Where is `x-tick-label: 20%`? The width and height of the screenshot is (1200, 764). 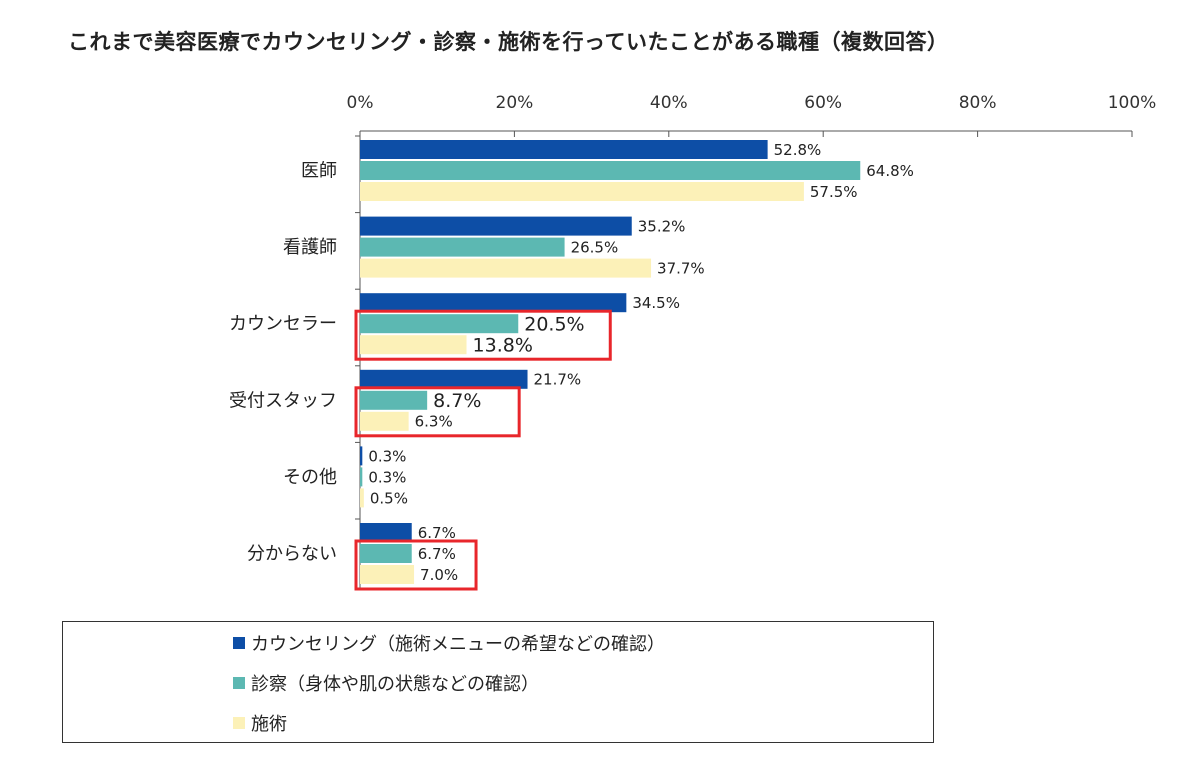 x-tick-label: 20% is located at coordinates (515, 103).